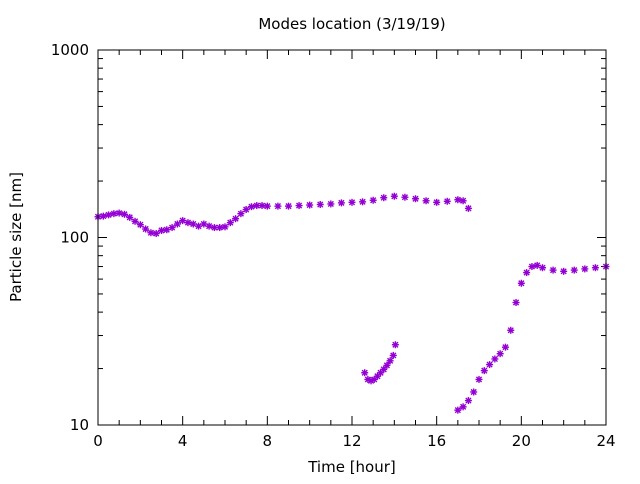 The height and width of the screenshot is (484, 640). I want to click on x-axis-label: Time [hour], so click(351, 467).